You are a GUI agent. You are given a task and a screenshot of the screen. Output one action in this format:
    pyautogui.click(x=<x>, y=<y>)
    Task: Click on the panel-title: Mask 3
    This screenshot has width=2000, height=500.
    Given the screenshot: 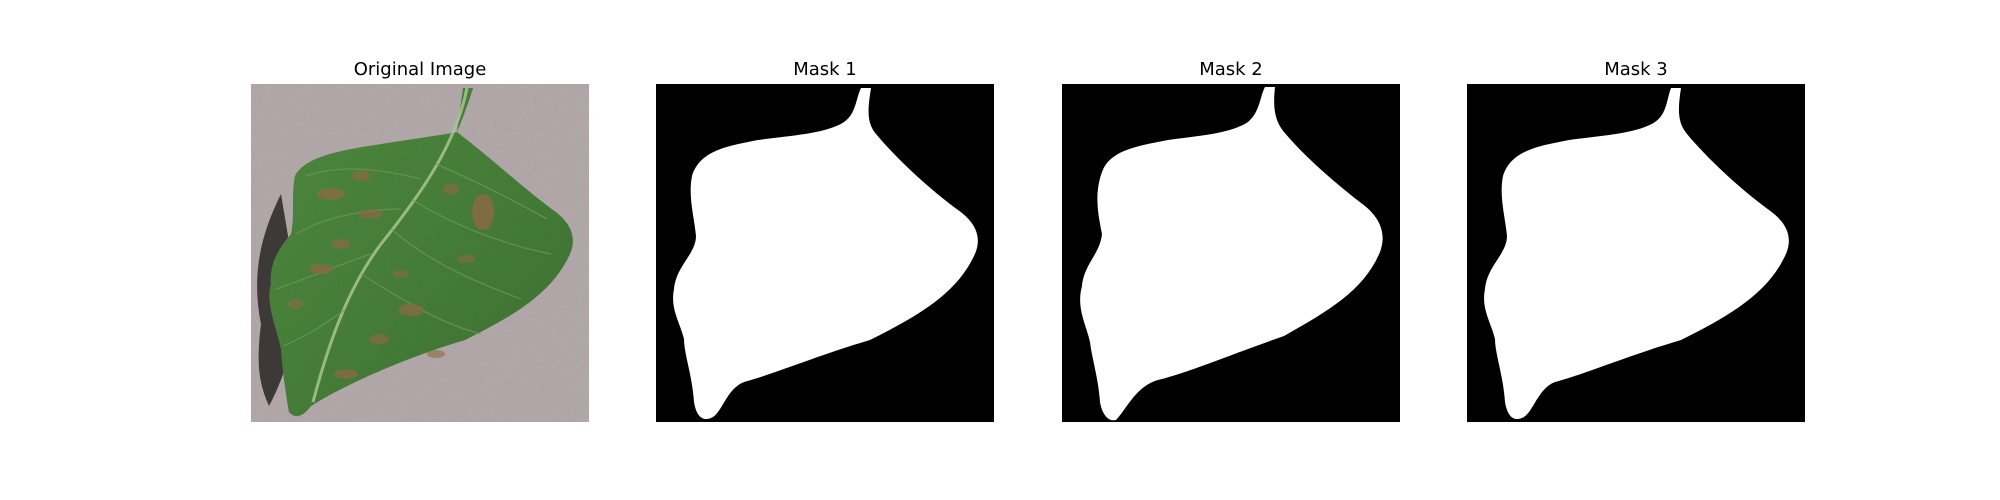 What is the action you would take?
    pyautogui.click(x=1636, y=70)
    